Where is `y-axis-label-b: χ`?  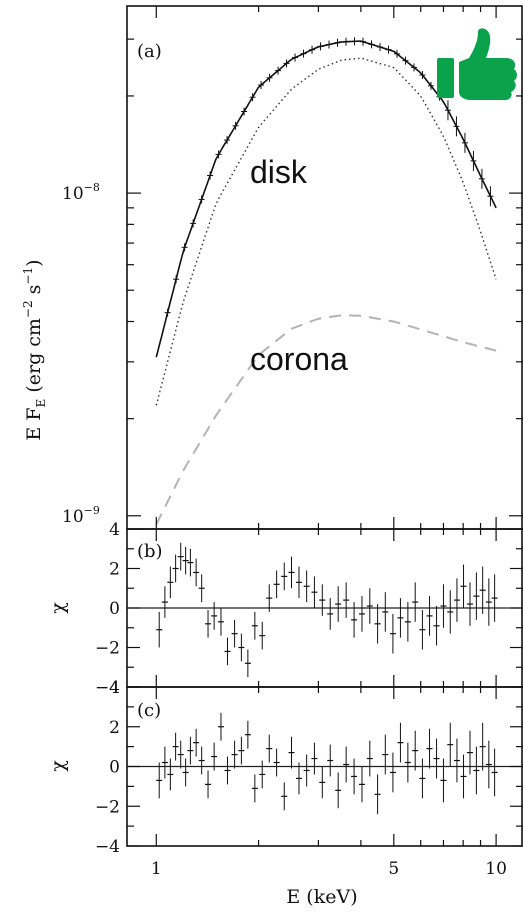
y-axis-label-b: χ is located at coordinates (58, 608).